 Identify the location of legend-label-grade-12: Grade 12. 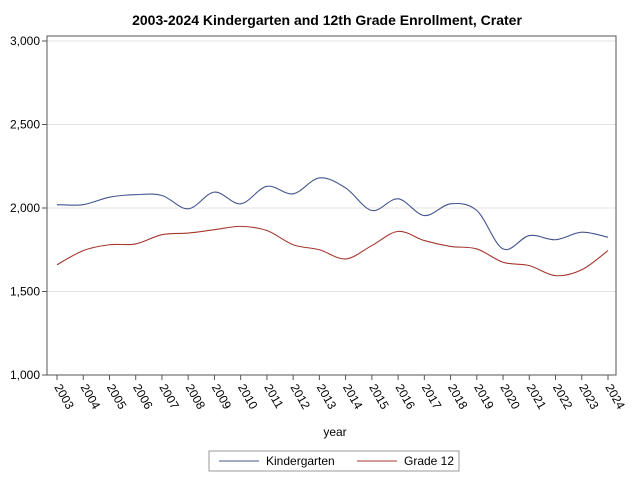
(429, 461).